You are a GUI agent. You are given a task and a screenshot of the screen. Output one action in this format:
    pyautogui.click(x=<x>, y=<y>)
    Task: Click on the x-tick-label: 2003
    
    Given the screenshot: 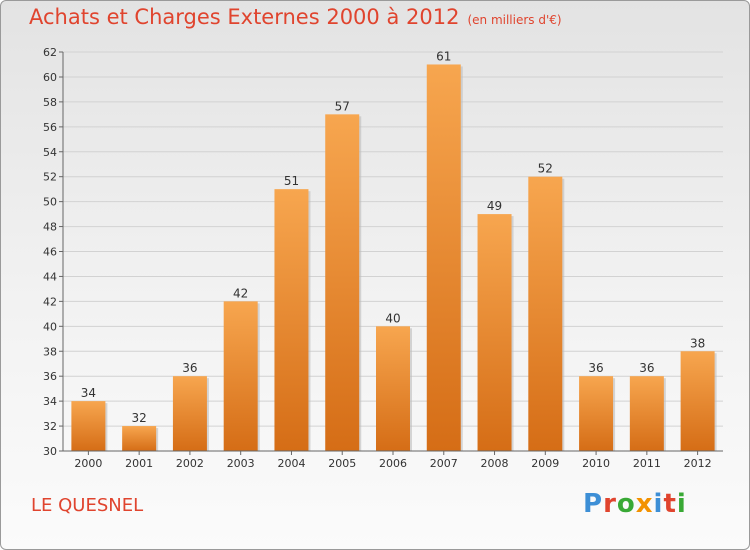 What is the action you would take?
    pyautogui.click(x=241, y=463)
    